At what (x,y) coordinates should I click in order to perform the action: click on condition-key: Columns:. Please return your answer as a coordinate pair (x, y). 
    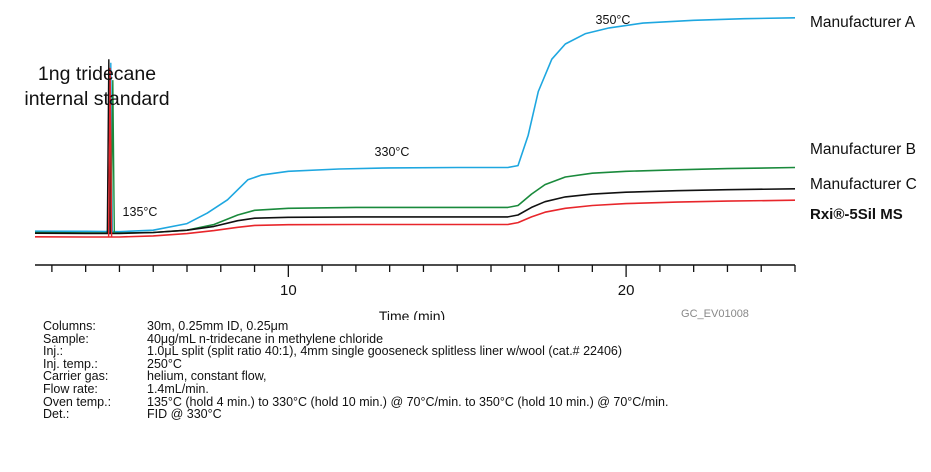
    Looking at the image, I should click on (69, 326).